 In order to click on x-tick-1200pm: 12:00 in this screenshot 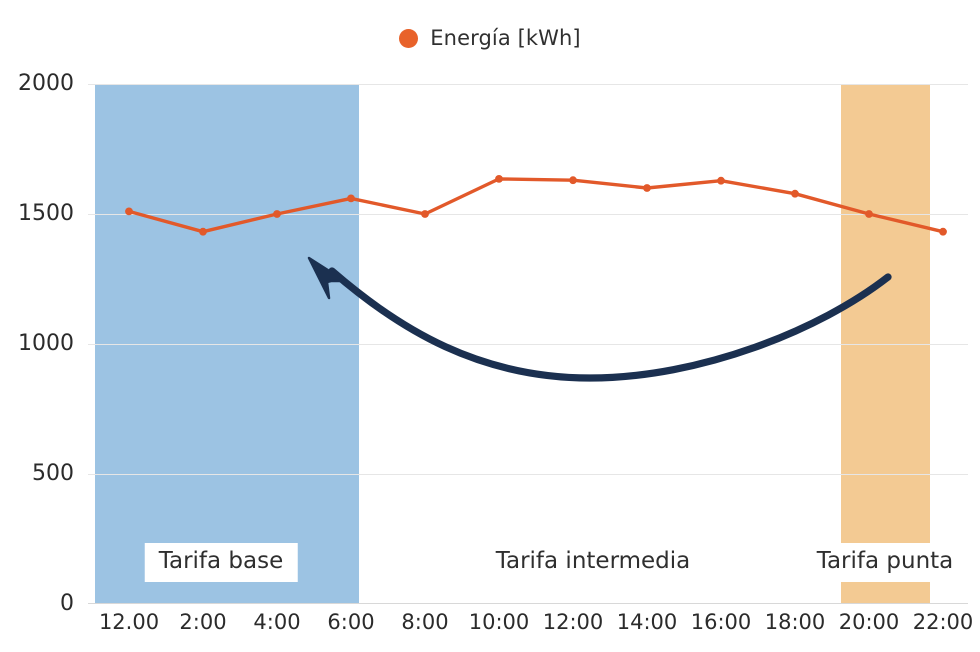, I will do `click(573, 622)`.